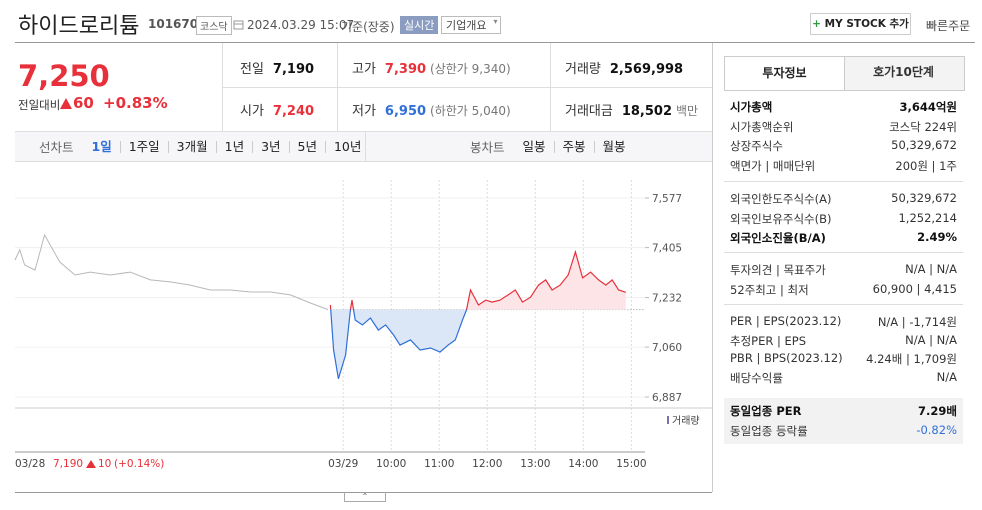 This screenshot has height=510, width=982. Describe the element at coordinates (923, 126) in the screenshot. I see `side-value: 코스닥 224위` at that location.